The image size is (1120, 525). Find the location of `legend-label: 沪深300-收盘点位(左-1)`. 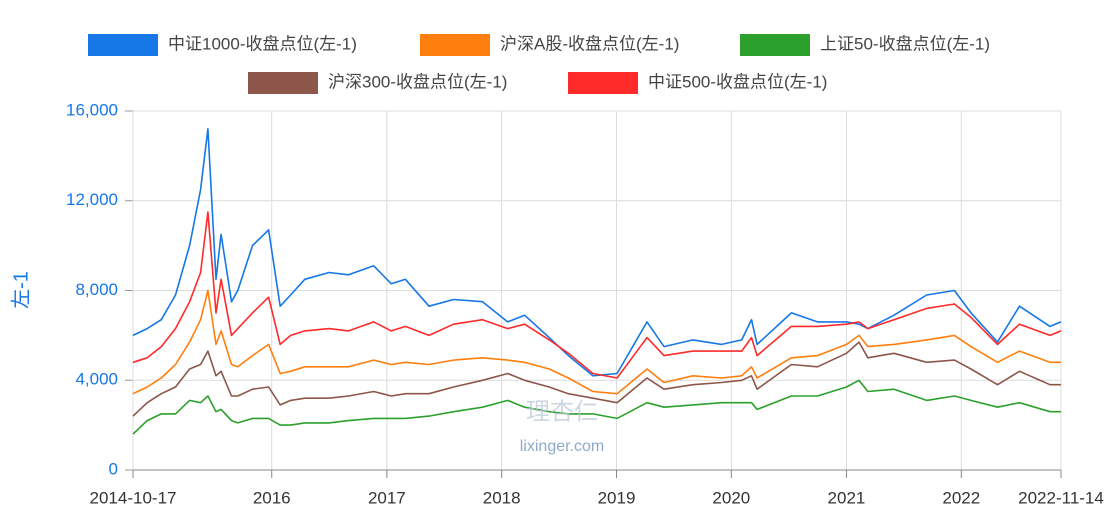

legend-label: 沪深300-收盘点位(左-1) is located at coordinates (417, 81).